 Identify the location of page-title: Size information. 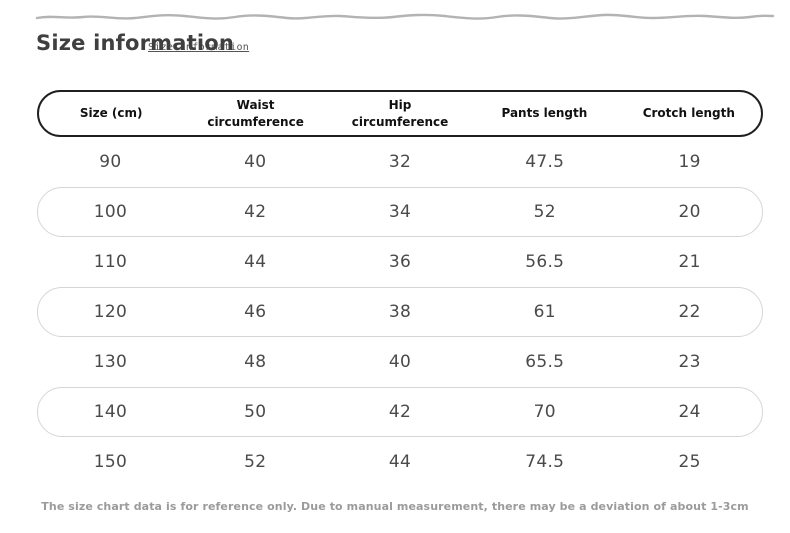
(135, 43).